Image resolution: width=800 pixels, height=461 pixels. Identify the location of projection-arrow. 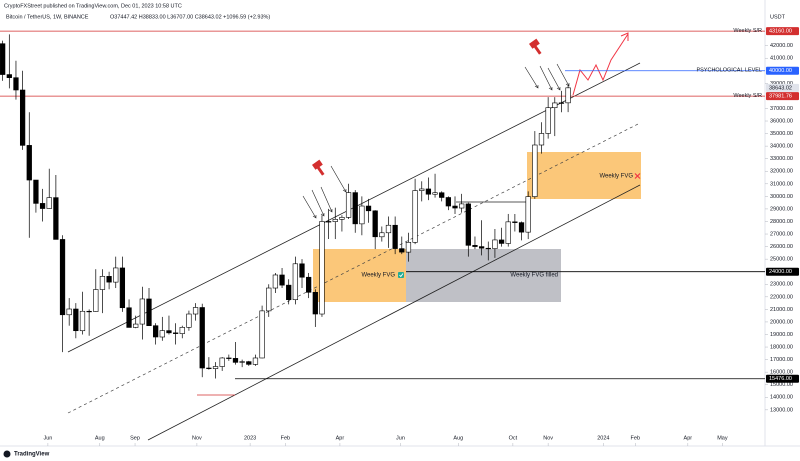
(624, 36).